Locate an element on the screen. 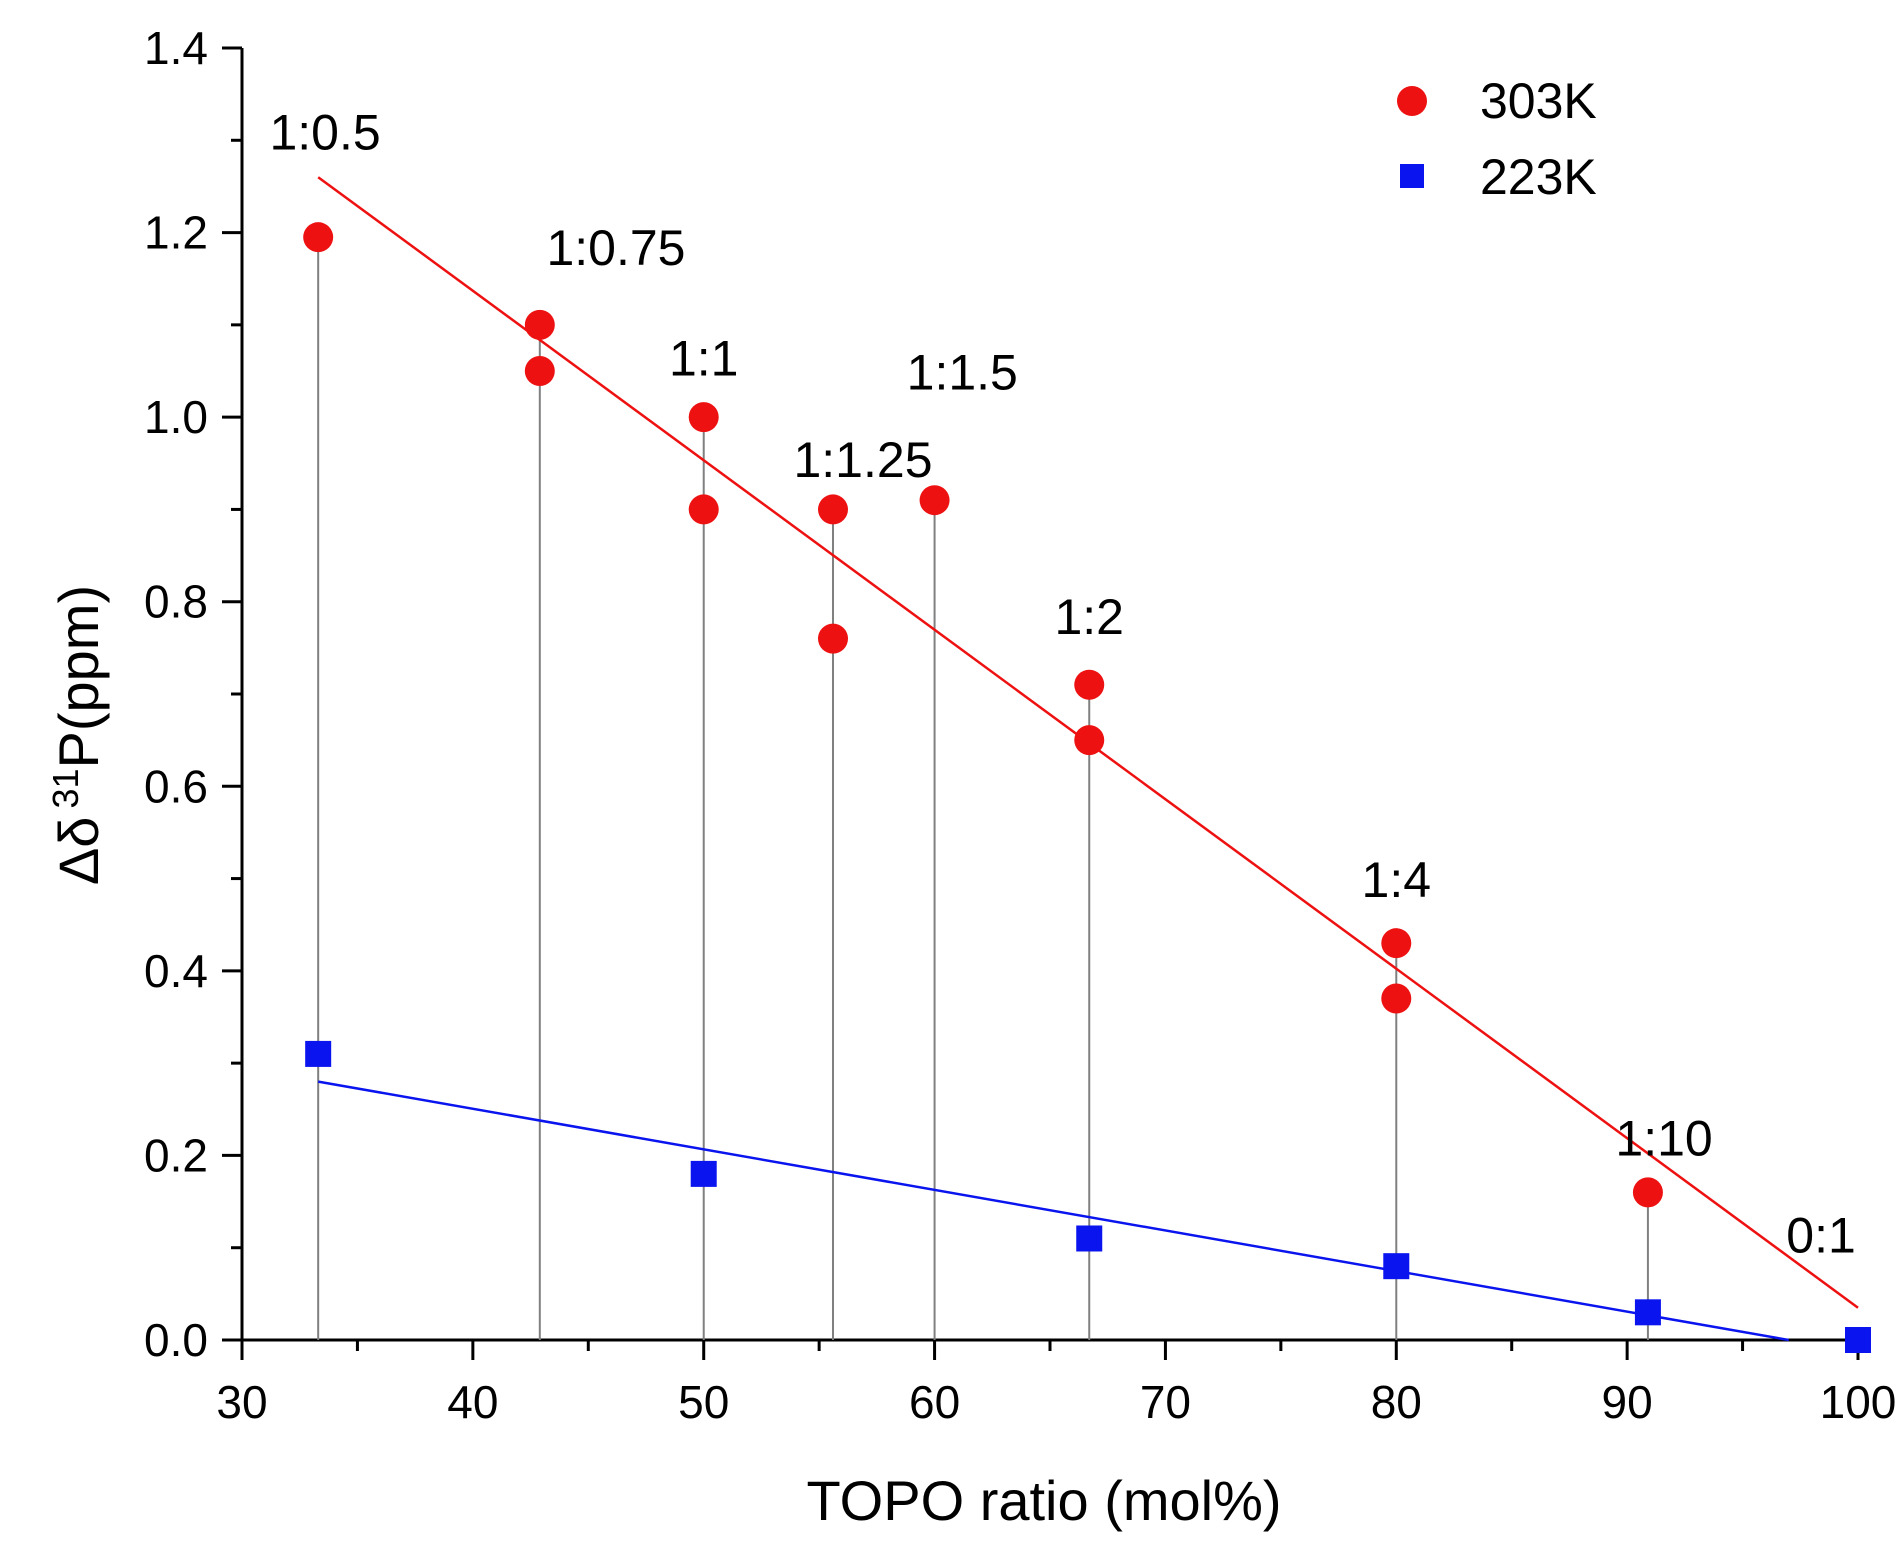 Image resolution: width=1902 pixels, height=1550 pixels. ratio-label: 1:0.75 is located at coordinates (615, 248).